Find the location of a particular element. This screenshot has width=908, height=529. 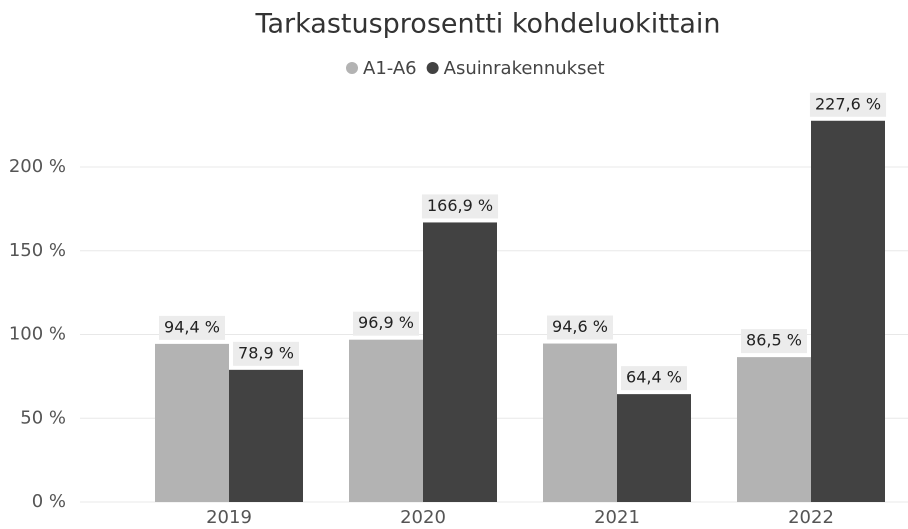

data-label: 227,6 % is located at coordinates (848, 103).